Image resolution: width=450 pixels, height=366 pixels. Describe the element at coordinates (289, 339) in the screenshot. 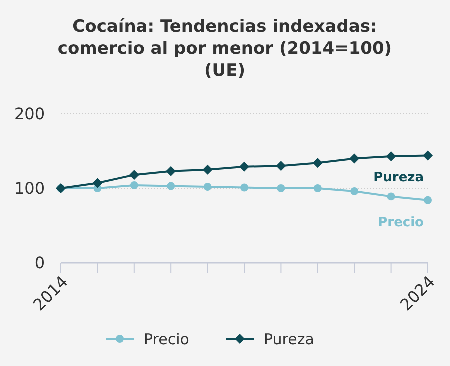

I see `legend-label: Pureza` at that location.